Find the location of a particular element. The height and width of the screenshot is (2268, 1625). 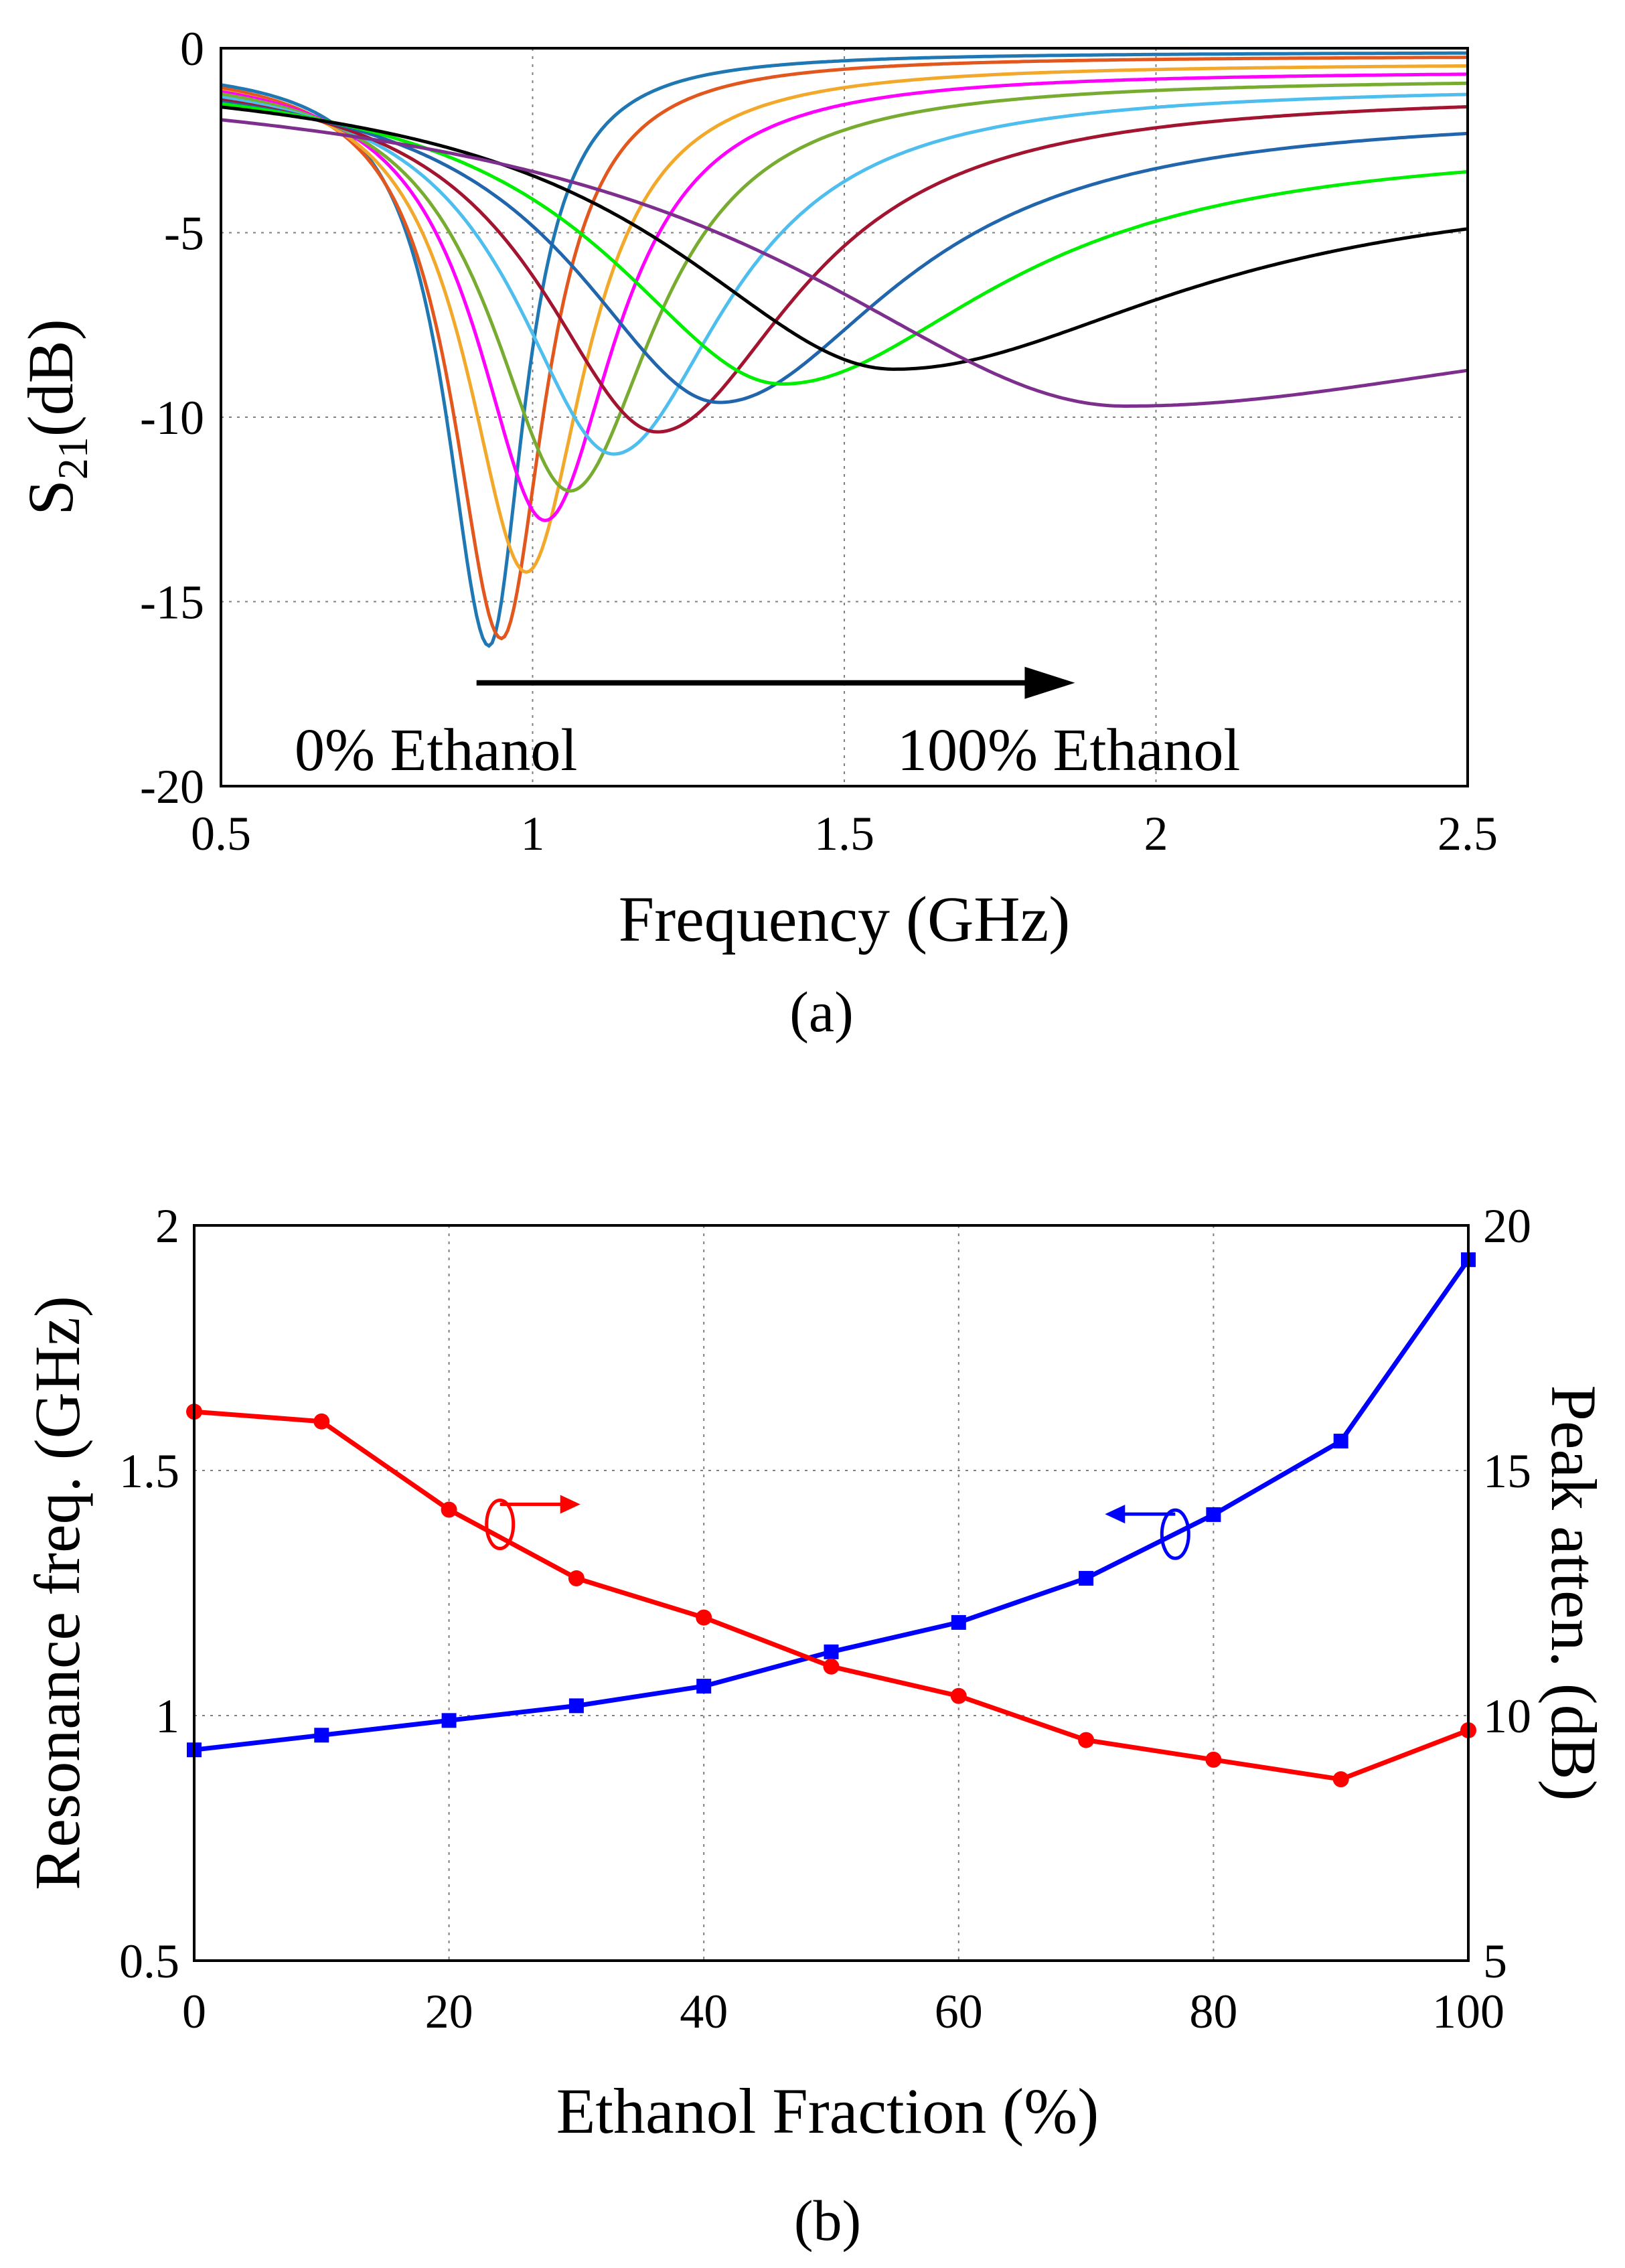

a-caption: (a) is located at coordinates (821, 1012).